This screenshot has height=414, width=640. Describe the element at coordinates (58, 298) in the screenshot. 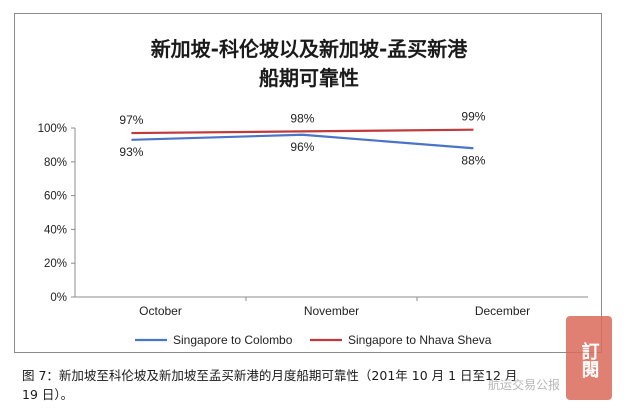

I see `y-tick-label: 0%` at that location.